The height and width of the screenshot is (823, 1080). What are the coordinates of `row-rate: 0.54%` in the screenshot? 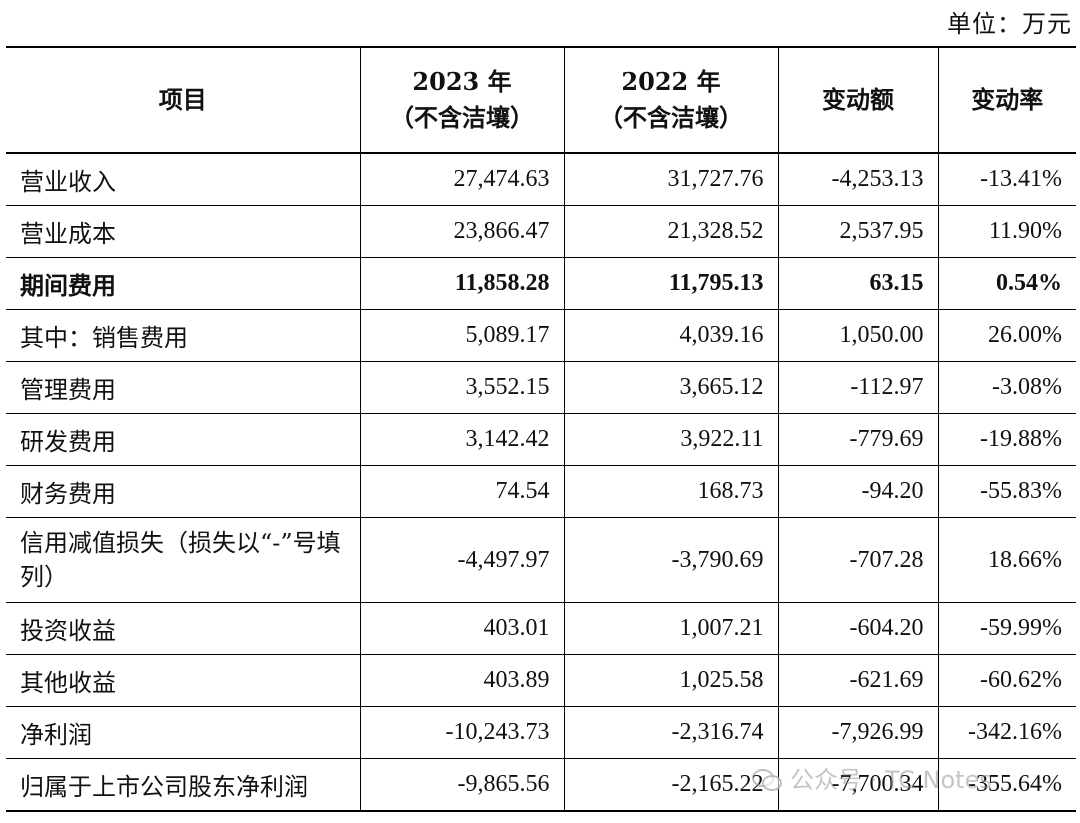 It's located at (1007, 283).